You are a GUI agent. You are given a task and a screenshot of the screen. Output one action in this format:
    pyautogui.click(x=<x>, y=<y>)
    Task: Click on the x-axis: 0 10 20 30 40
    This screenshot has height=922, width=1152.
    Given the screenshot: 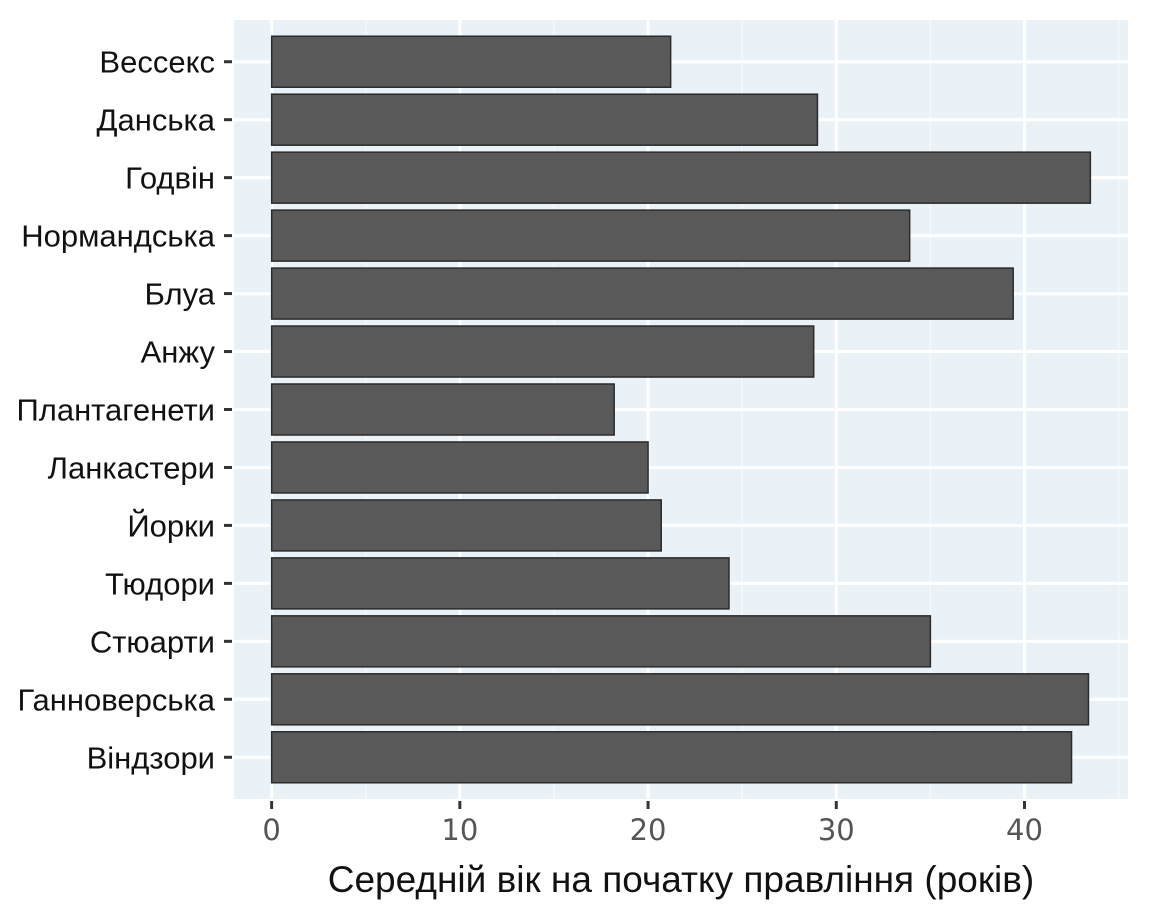 What is the action you would take?
    pyautogui.click(x=652, y=824)
    